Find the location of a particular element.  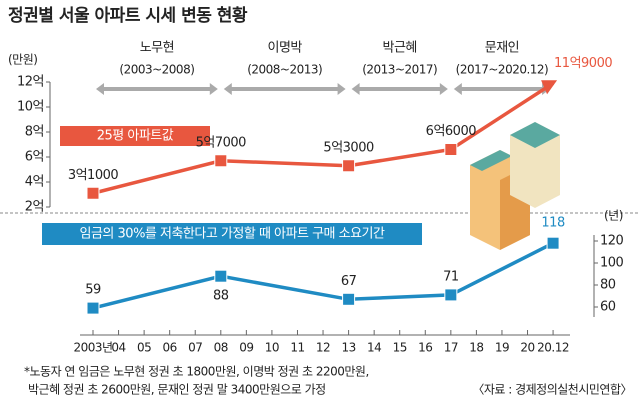

source: 〈자료 : 경제정의실천시민연합〉 is located at coordinates (552, 389).